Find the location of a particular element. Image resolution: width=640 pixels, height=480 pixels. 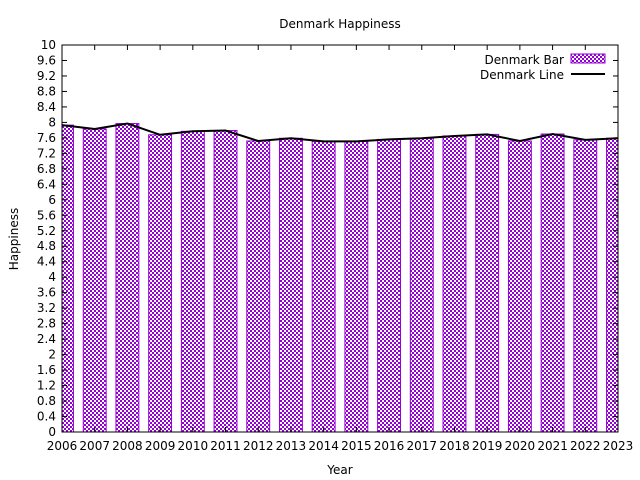

y-tick-label: 6 is located at coordinates (52, 200).